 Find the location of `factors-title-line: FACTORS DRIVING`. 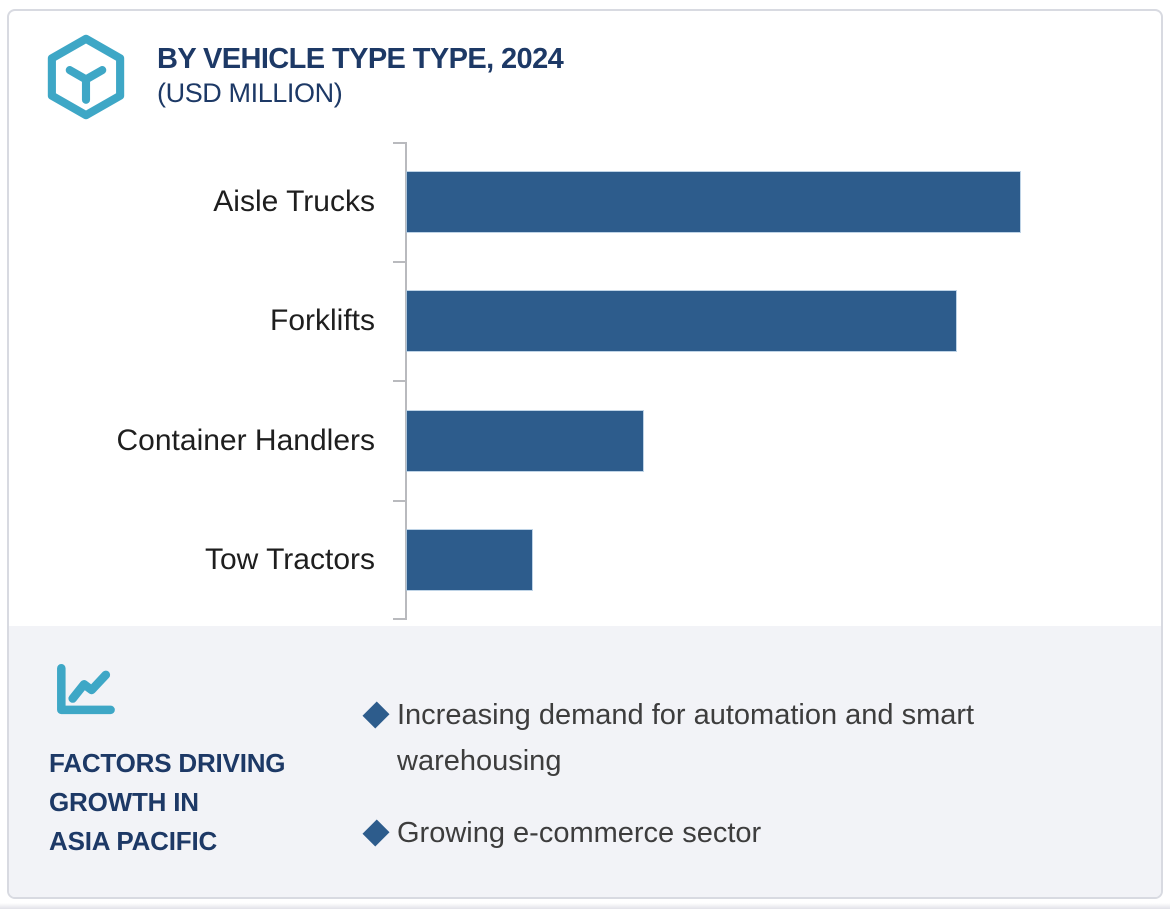

factors-title-line: FACTORS DRIVING is located at coordinates (167, 763).